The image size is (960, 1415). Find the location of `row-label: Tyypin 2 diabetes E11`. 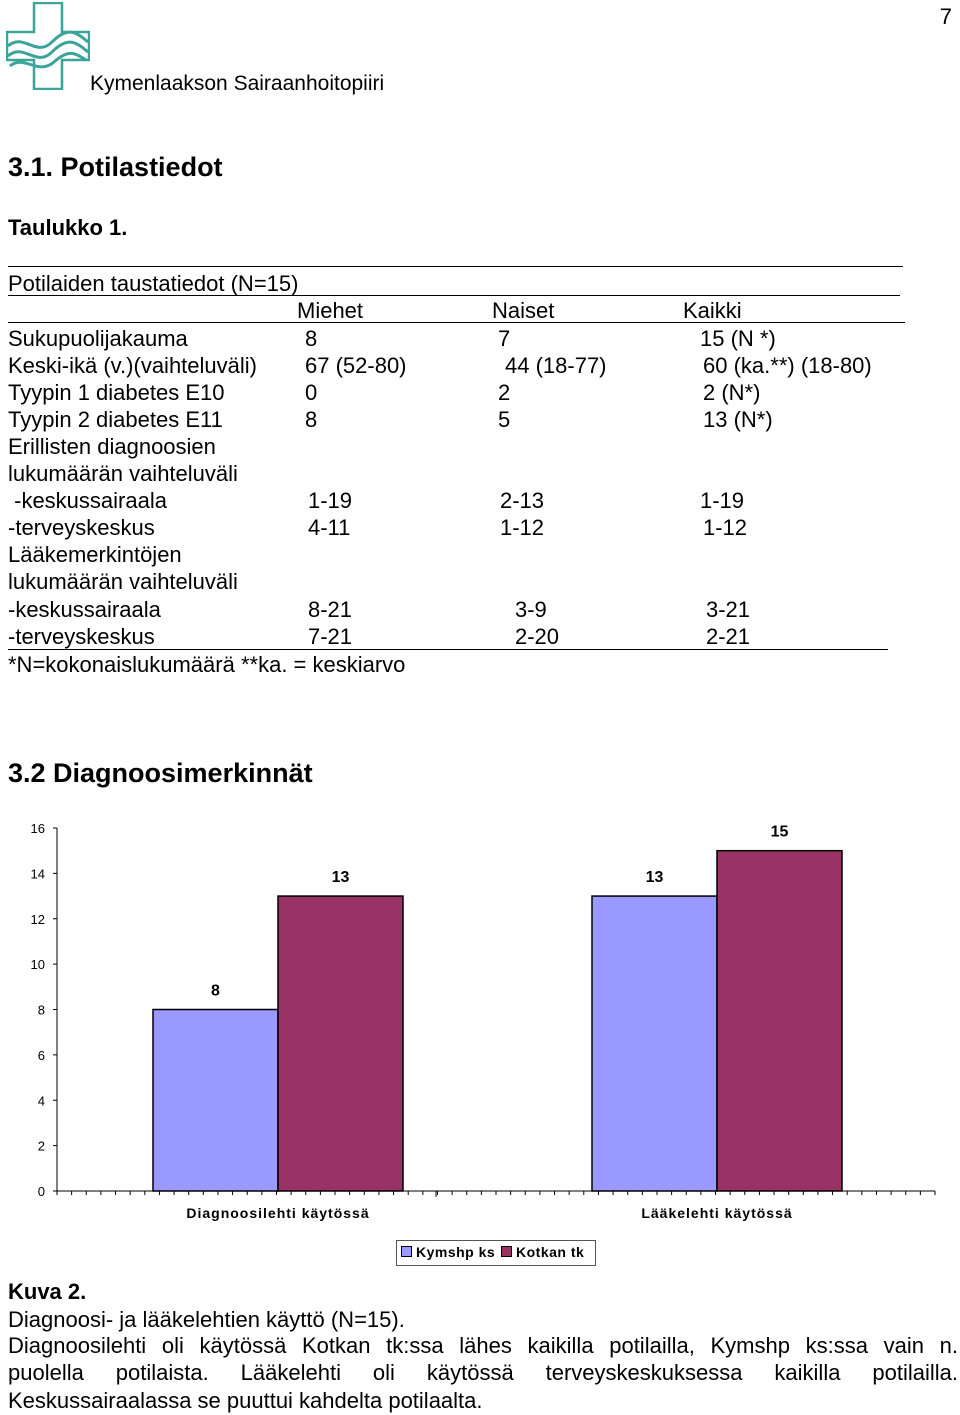

row-label: Tyypin 2 diabetes E11 is located at coordinates (115, 419).